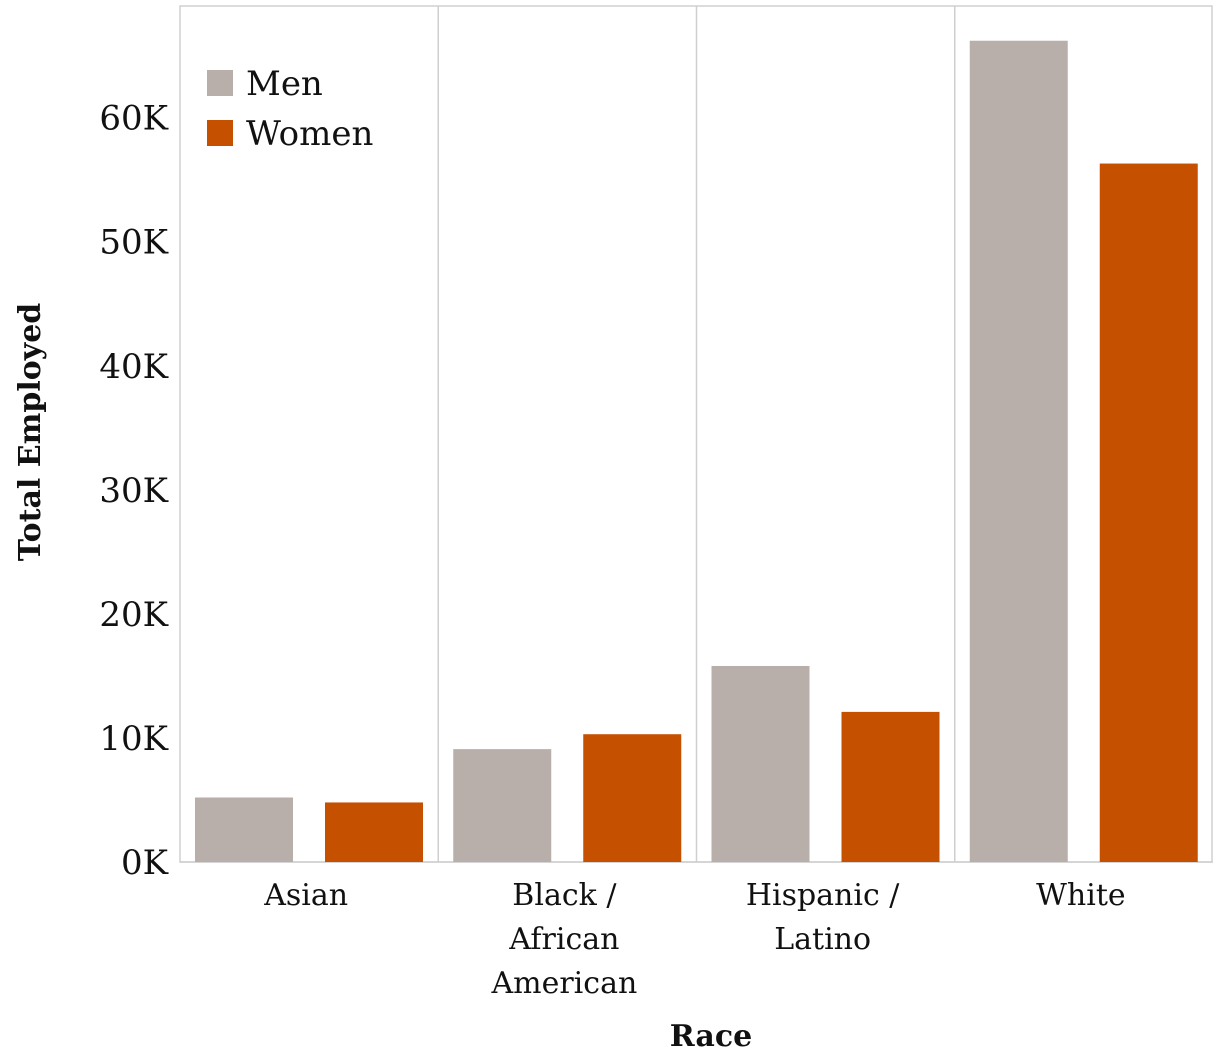 The image size is (1213, 1053). I want to click on x-axis-title: Race, so click(711, 1036).